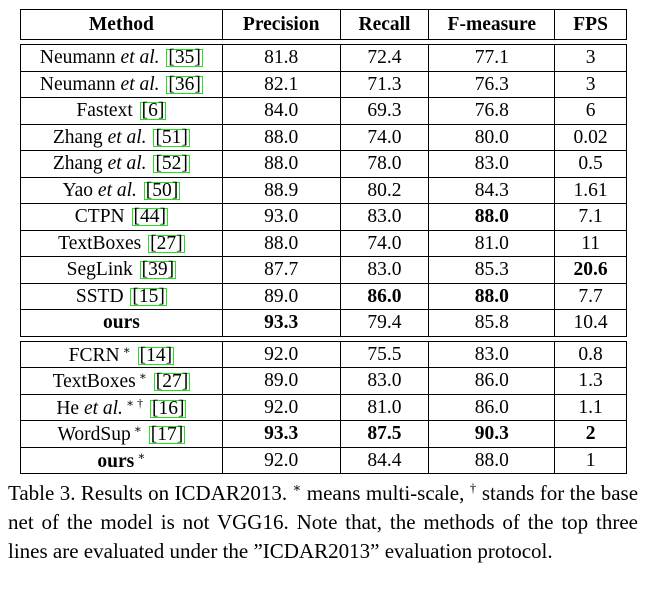 Image resolution: width=645 pixels, height=592 pixels. I want to click on recall-cell: 78.0, so click(384, 164).